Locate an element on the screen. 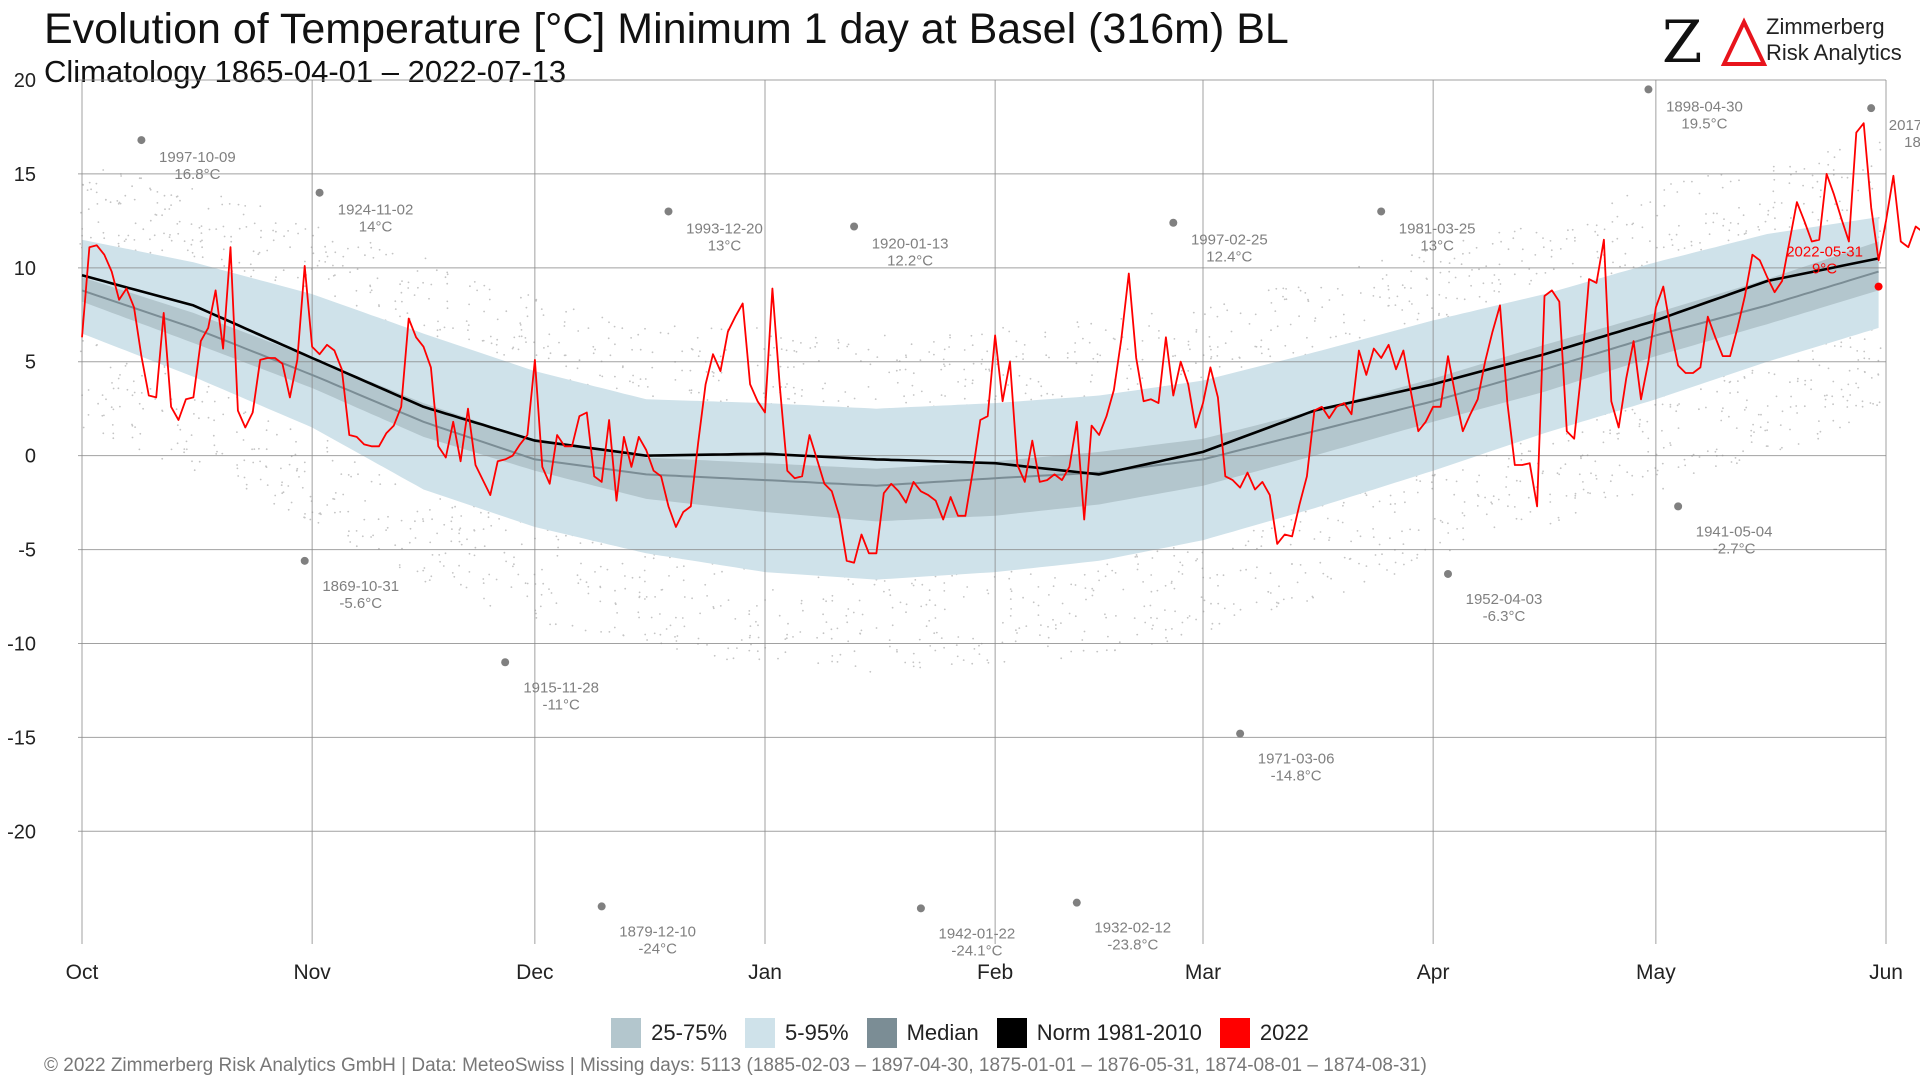 This screenshot has width=1920, height=1080. record-value-label: -24.1°C is located at coordinates (976, 950).